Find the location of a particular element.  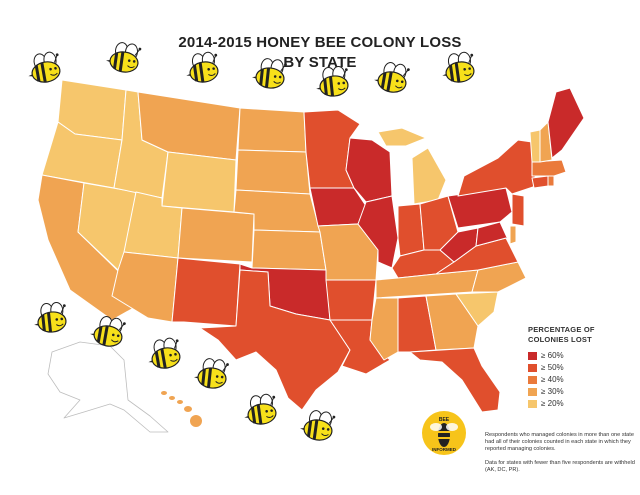

state-nd is located at coordinates (272, 130).